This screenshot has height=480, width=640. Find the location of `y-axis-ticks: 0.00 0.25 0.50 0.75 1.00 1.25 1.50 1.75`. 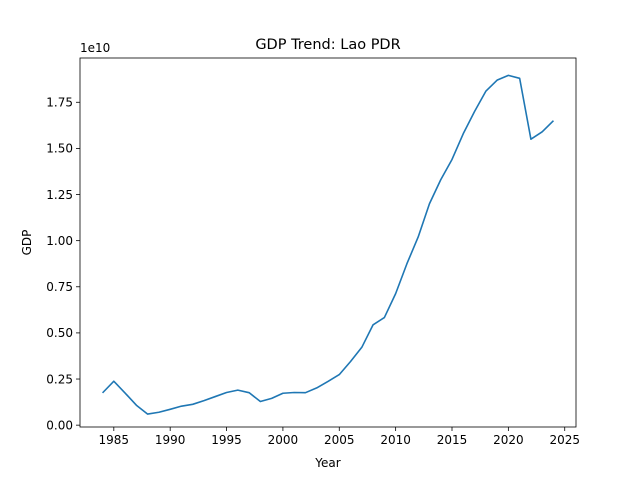

y-axis-ticks: 0.00 0.25 0.50 0.75 1.00 1.25 1.50 1.75 is located at coordinates (63, 264).